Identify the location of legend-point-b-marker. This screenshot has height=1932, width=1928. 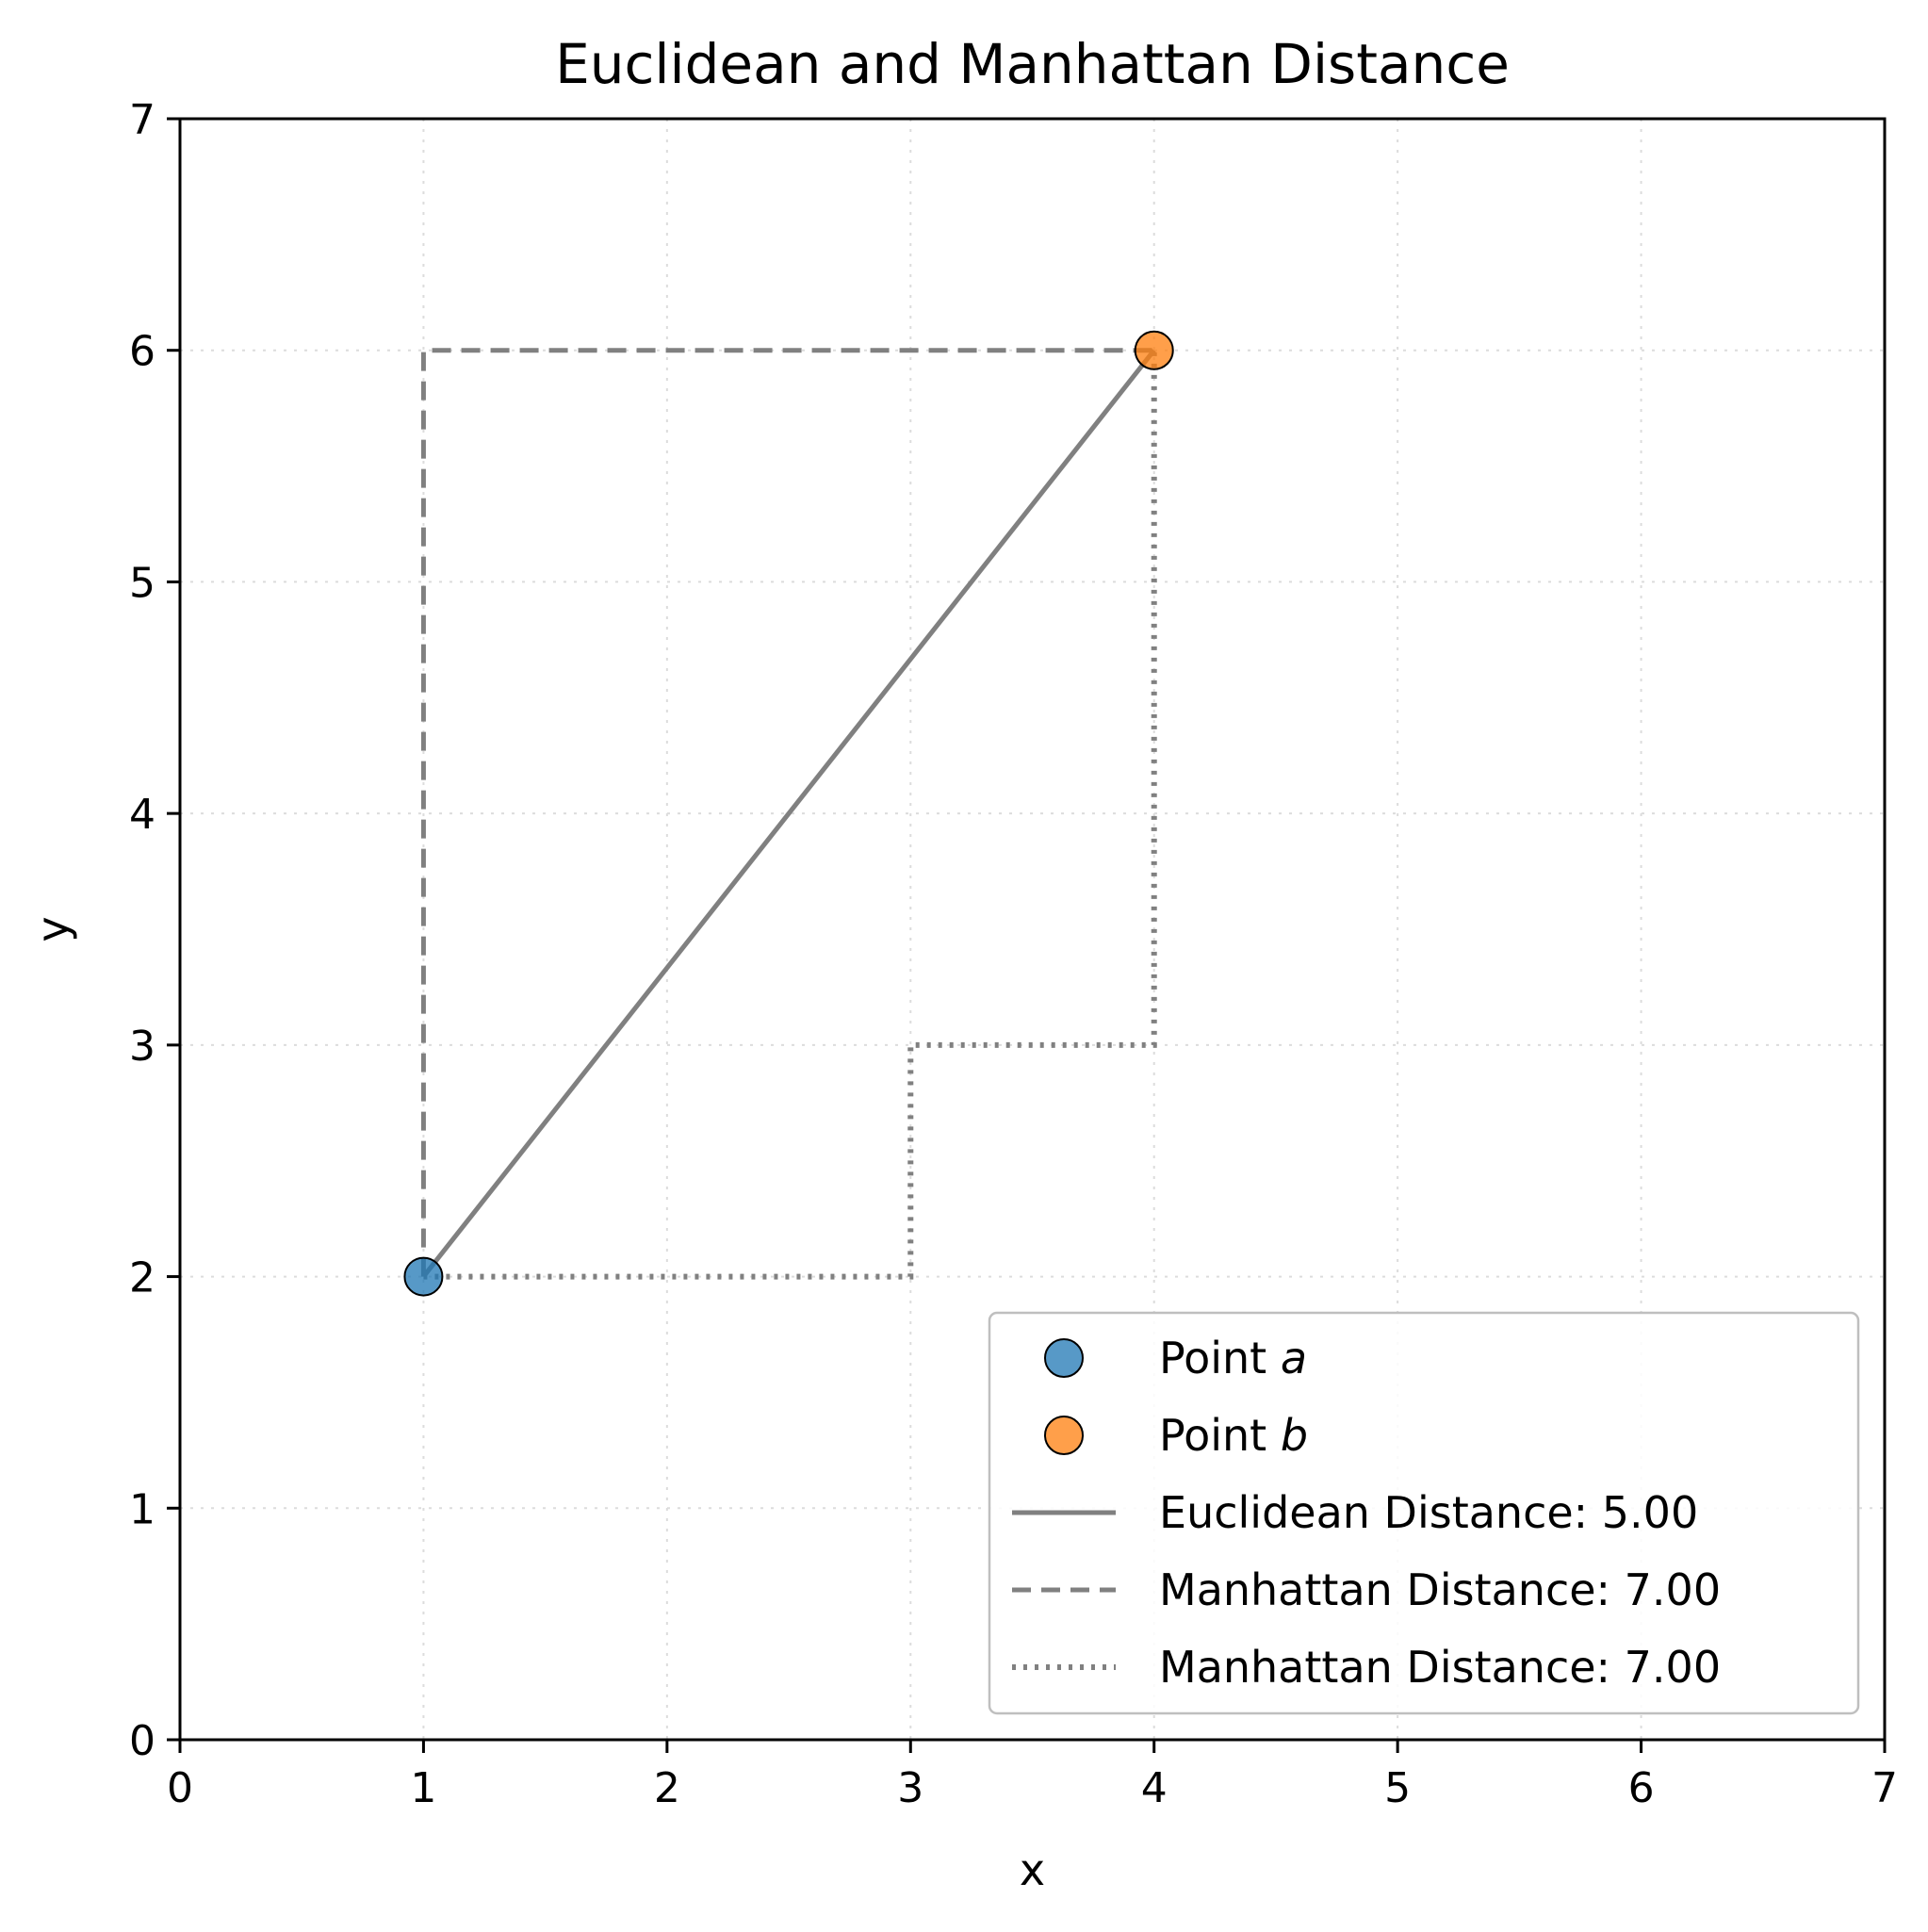
(1064, 1435).